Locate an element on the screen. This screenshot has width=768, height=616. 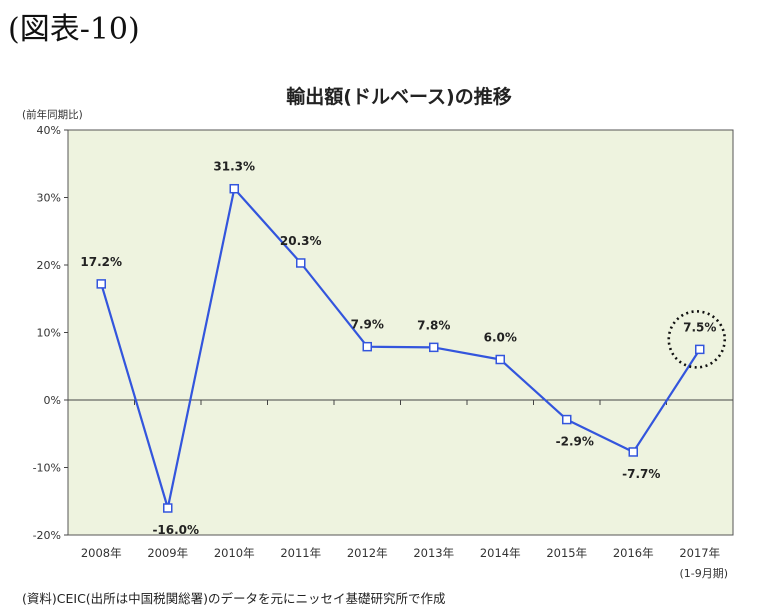
data-label: 7.9% is located at coordinates (367, 325).